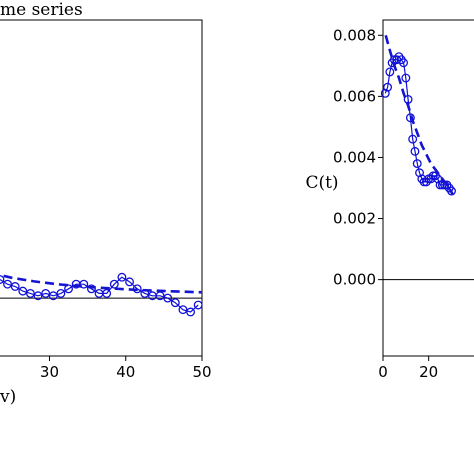  What do you see at coordinates (428, 372) in the screenshot?
I see `right-x-tick-label: 20` at bounding box center [428, 372].